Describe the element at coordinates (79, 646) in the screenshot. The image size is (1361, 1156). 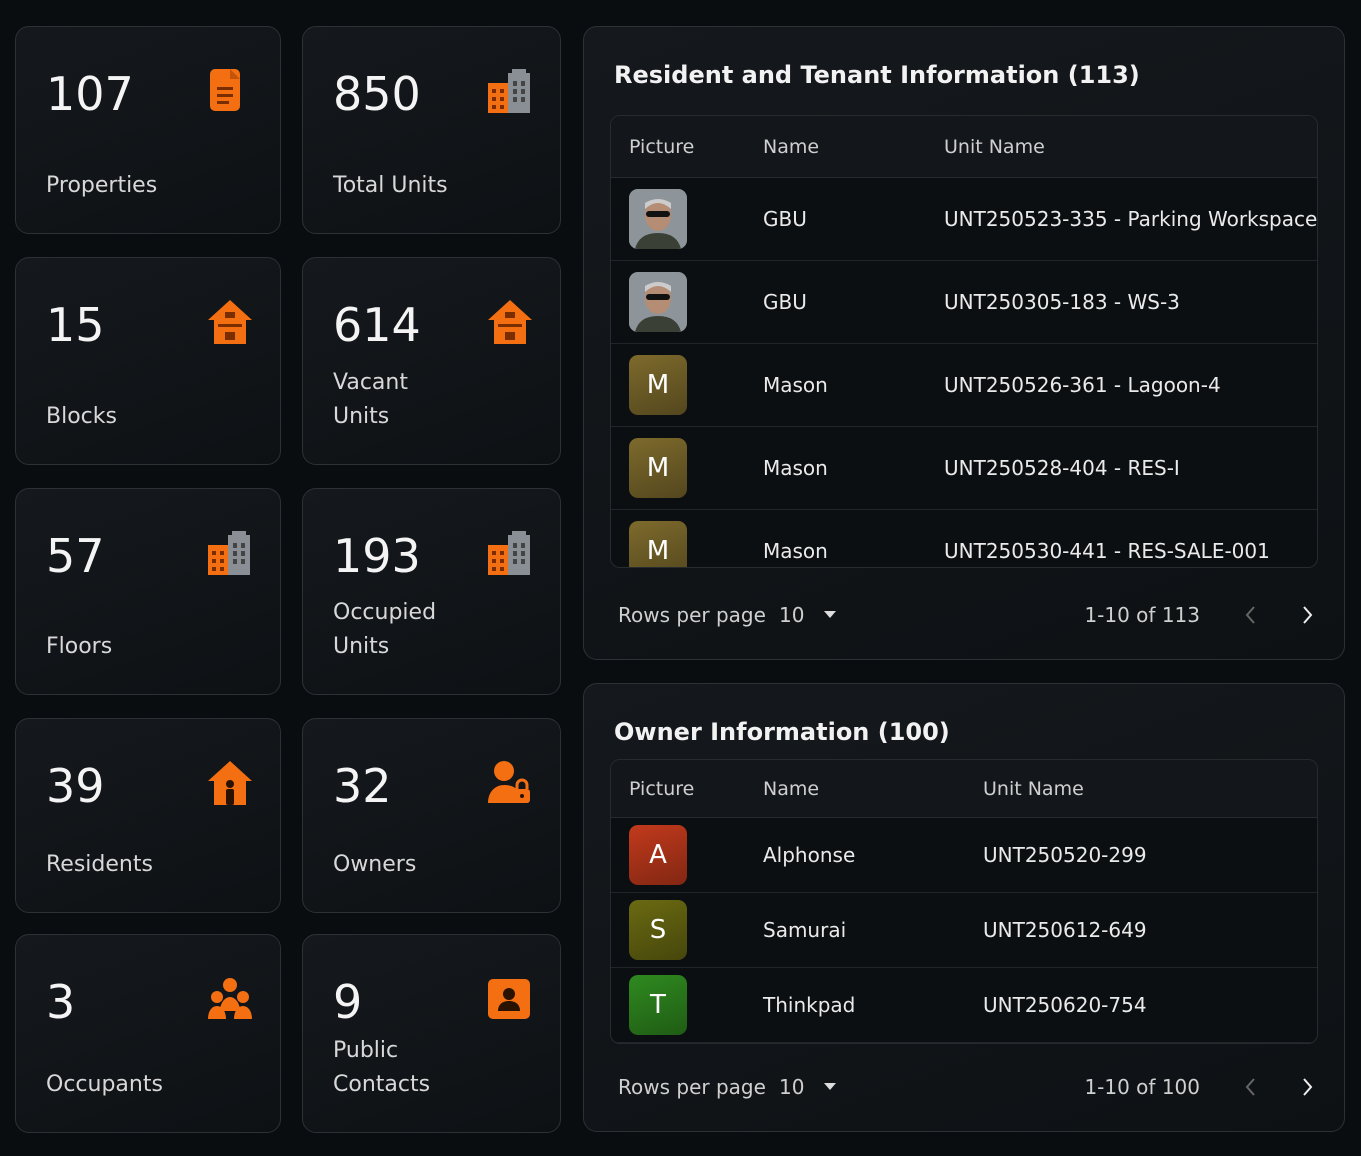
I see `stat-label: Floors` at that location.